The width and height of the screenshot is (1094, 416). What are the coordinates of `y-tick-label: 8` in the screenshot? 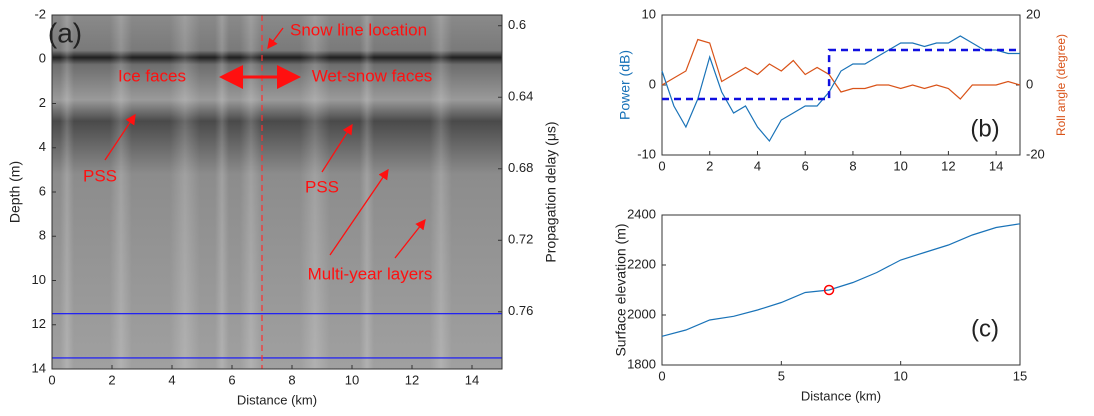 It's located at (42, 235).